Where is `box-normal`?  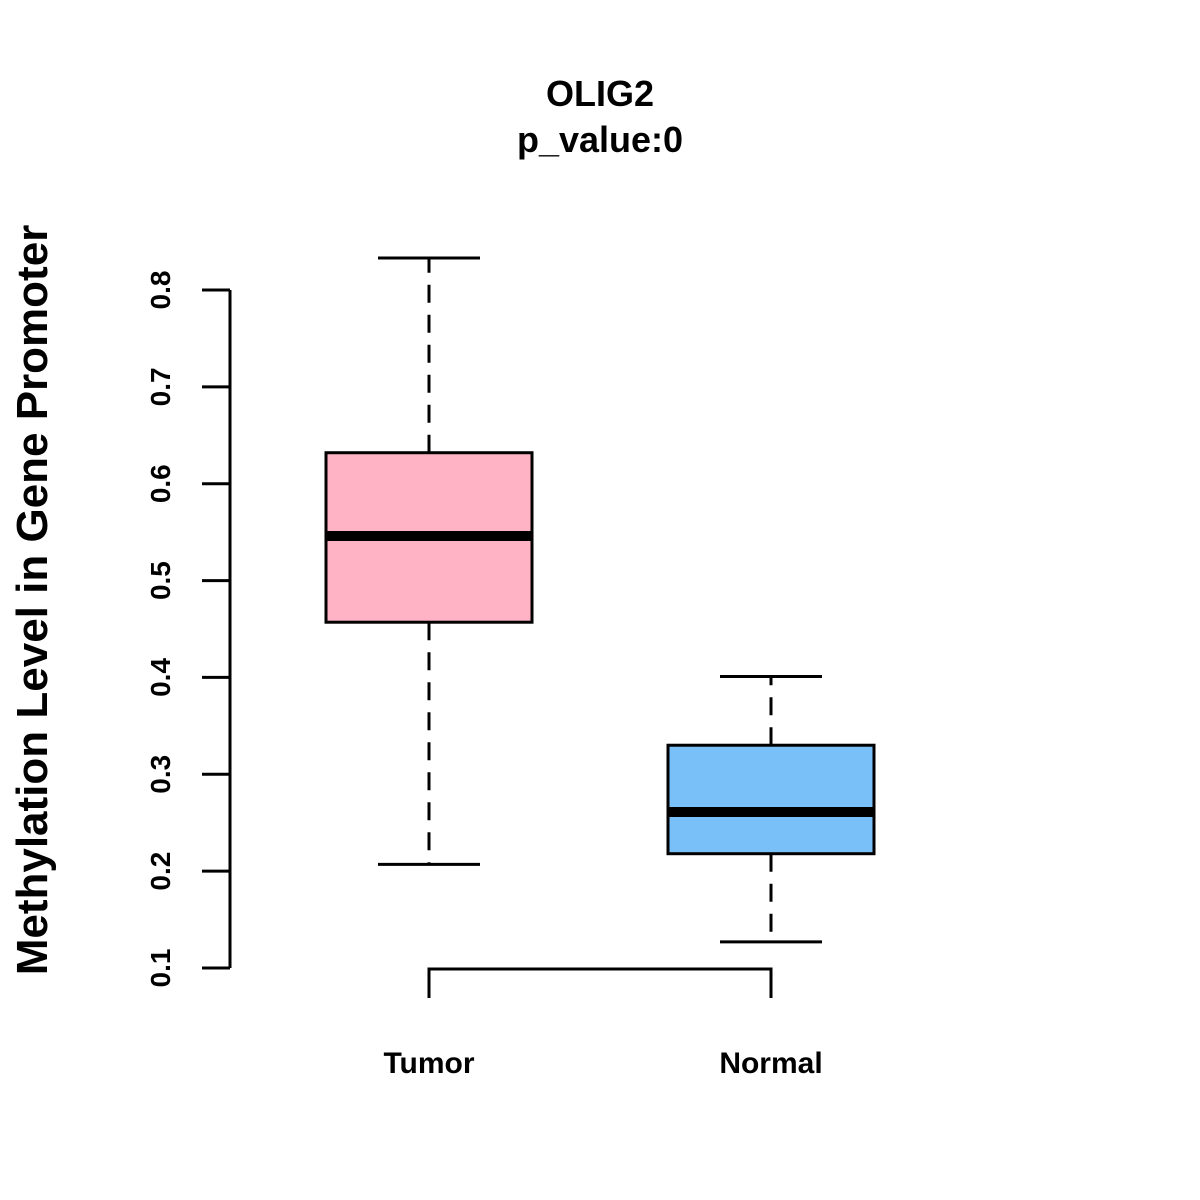 box-normal is located at coordinates (771, 809).